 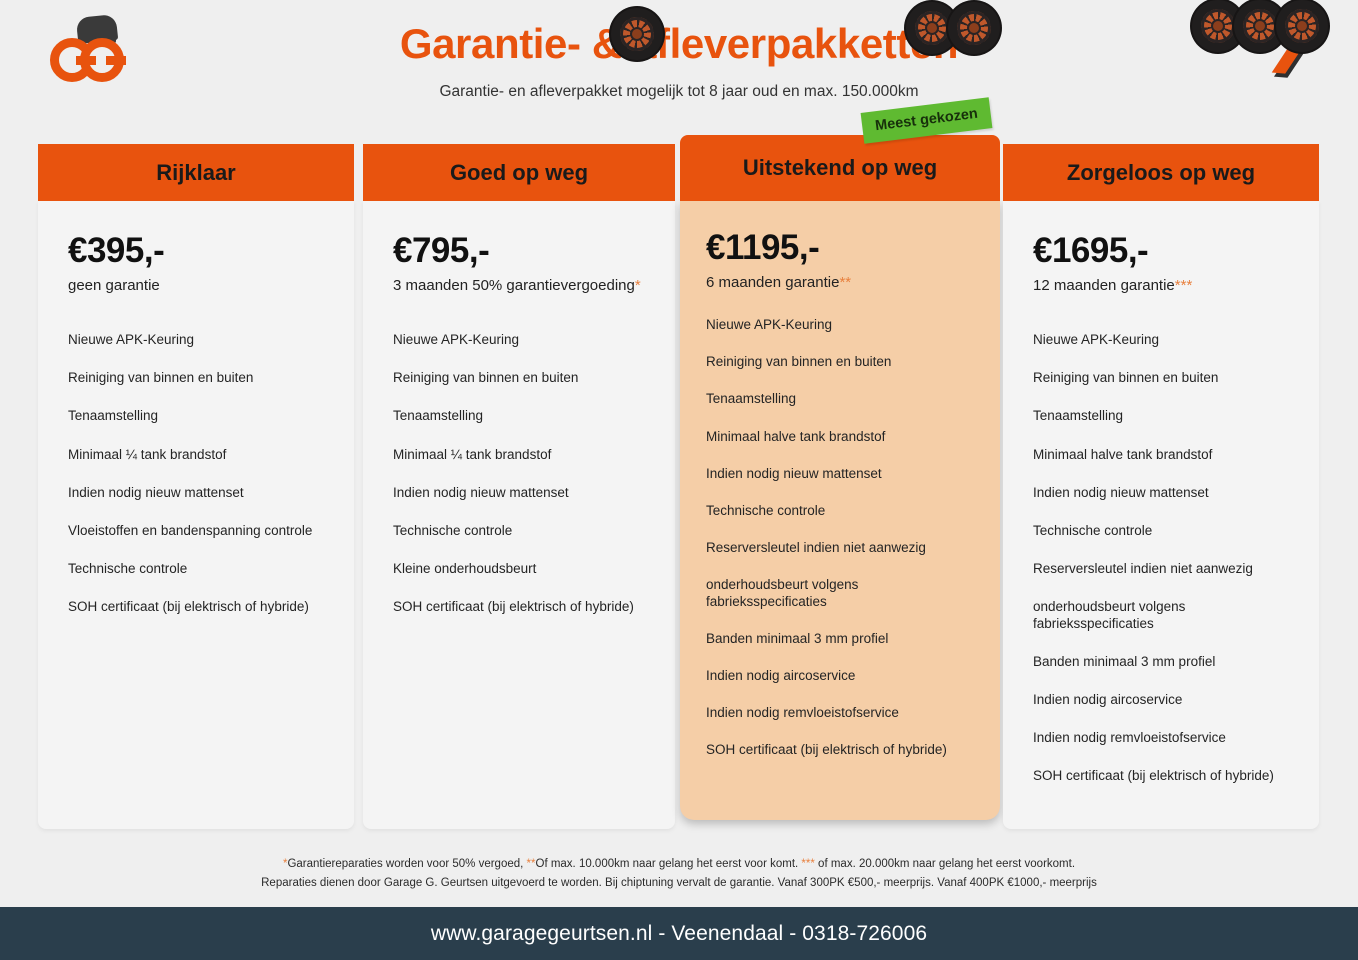 What do you see at coordinates (92, 49) in the screenshot?
I see `gg-logo-icon` at bounding box center [92, 49].